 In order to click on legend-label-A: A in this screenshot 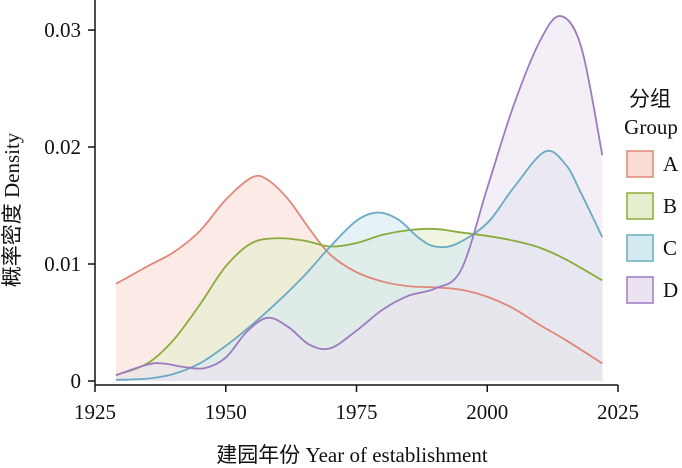, I will do `click(671, 164)`.